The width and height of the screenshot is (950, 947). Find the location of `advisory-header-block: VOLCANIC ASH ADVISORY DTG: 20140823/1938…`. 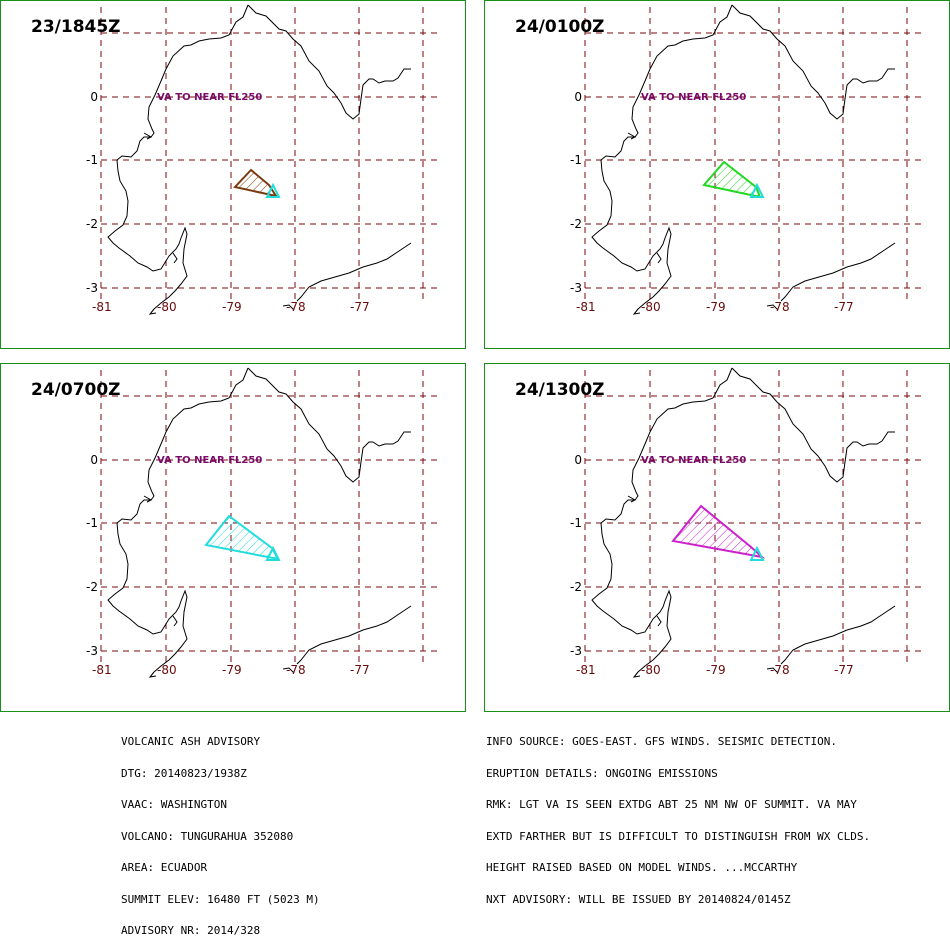

advisory-header-block: VOLCANIC ASH ADVISORY DTG: 20140823/1938… is located at coordinates (220, 831).